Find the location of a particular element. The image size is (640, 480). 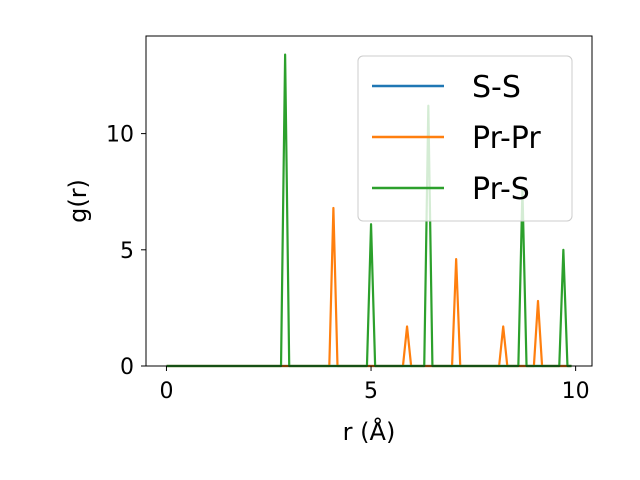

legend-label-s-s: S-S is located at coordinates (496, 87).